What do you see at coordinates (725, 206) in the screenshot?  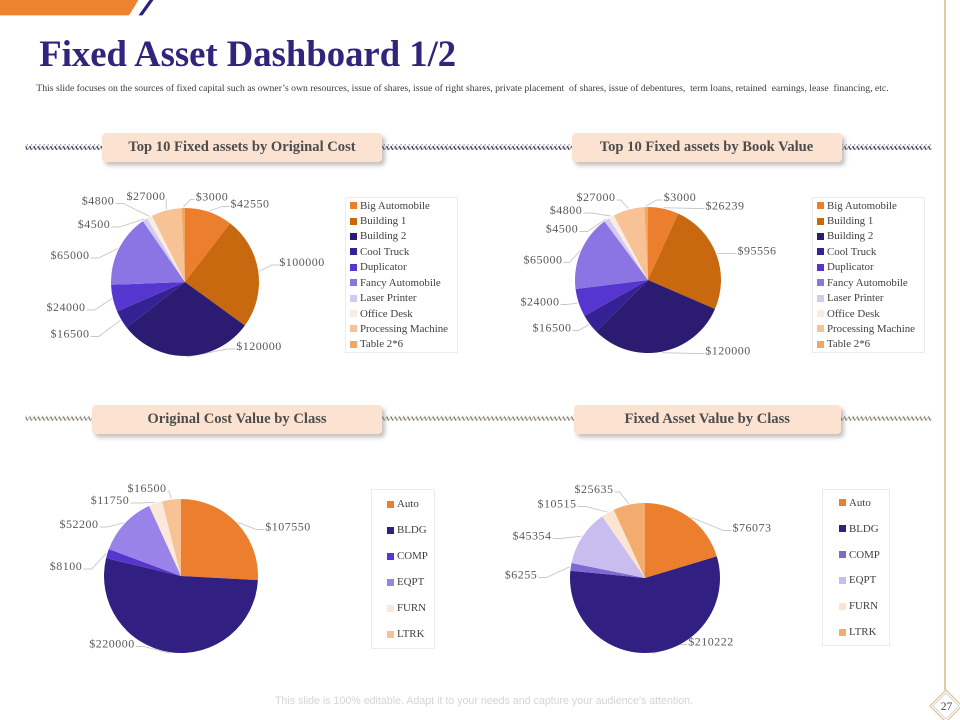 I see `svg-text: $26239` at bounding box center [725, 206].